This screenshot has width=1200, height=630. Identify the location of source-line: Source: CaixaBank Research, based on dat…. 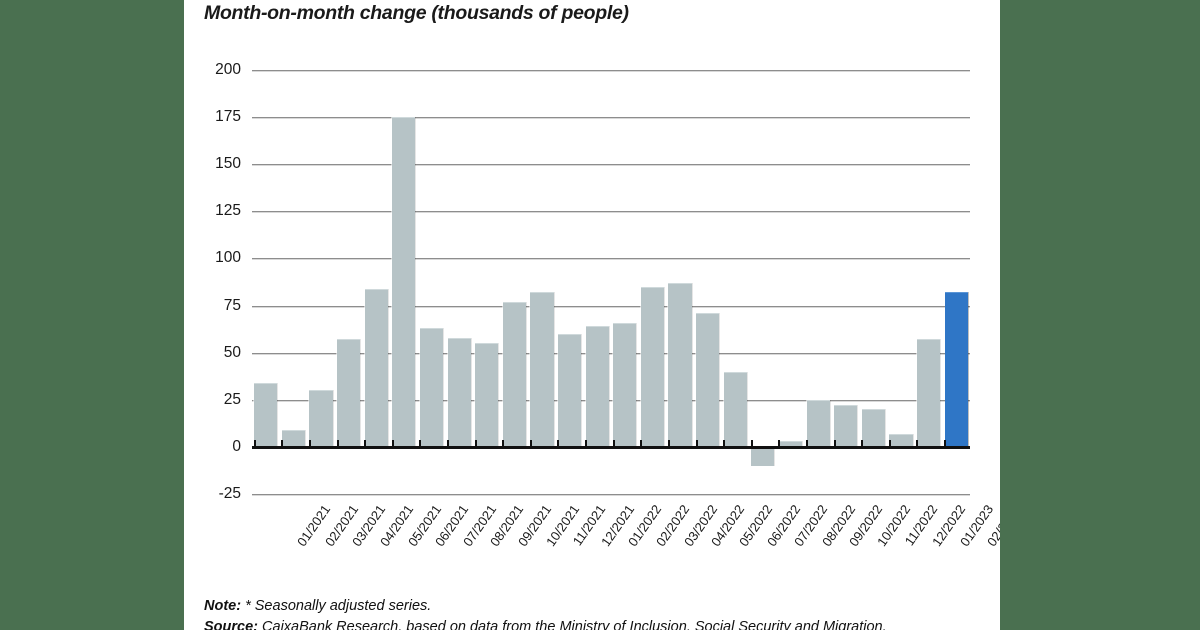
(594, 623).